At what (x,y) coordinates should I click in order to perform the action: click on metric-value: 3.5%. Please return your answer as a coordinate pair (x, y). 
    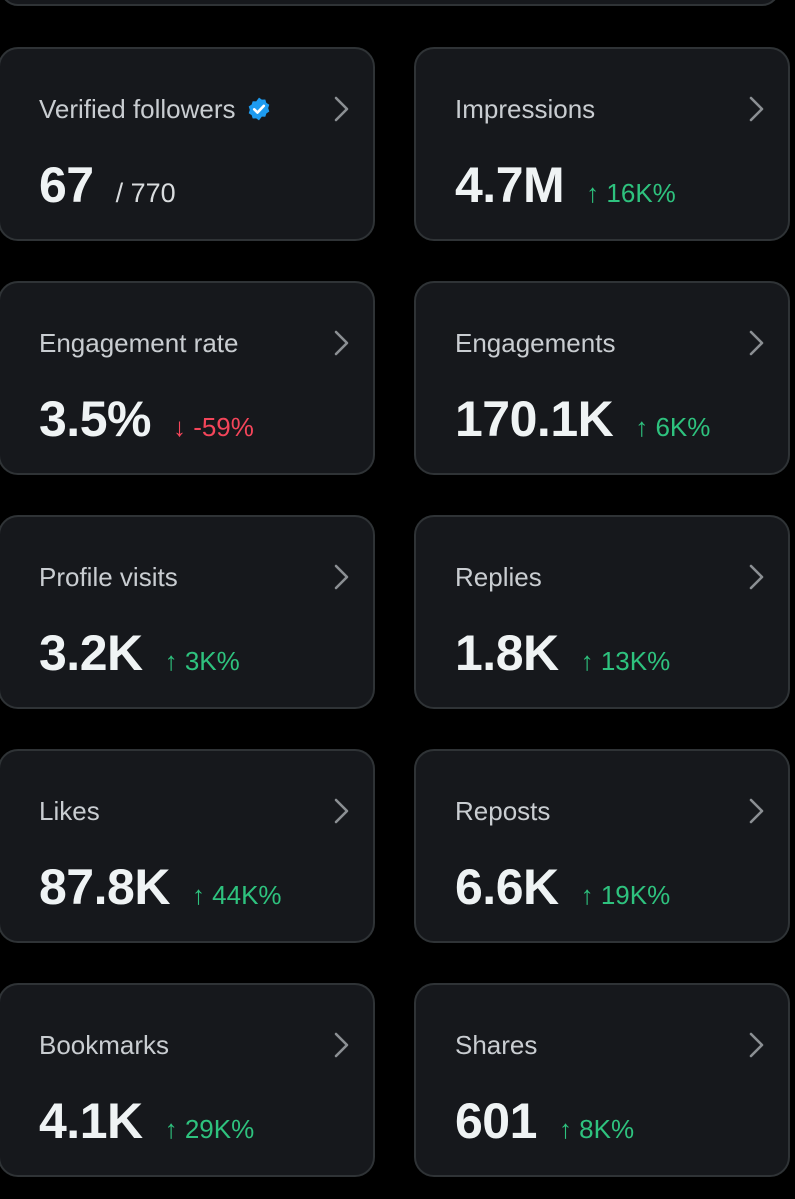
    Looking at the image, I should click on (95, 419).